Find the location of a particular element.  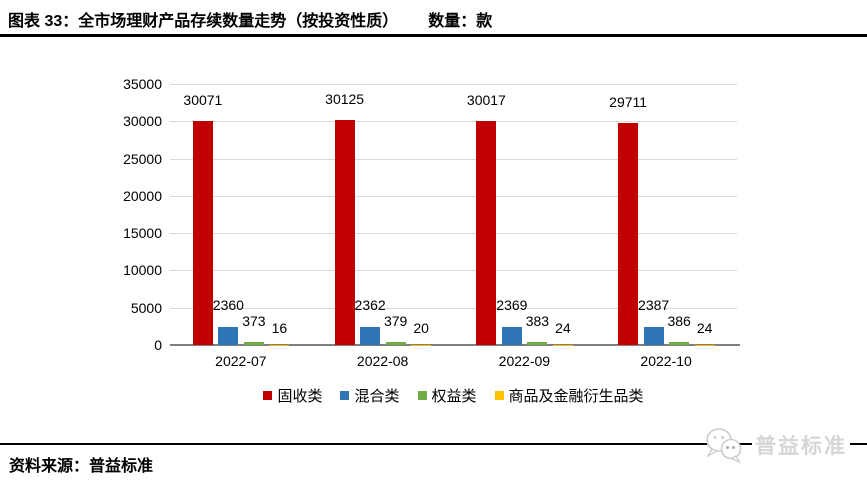

y-axis-label: 15000 is located at coordinates (142, 233).